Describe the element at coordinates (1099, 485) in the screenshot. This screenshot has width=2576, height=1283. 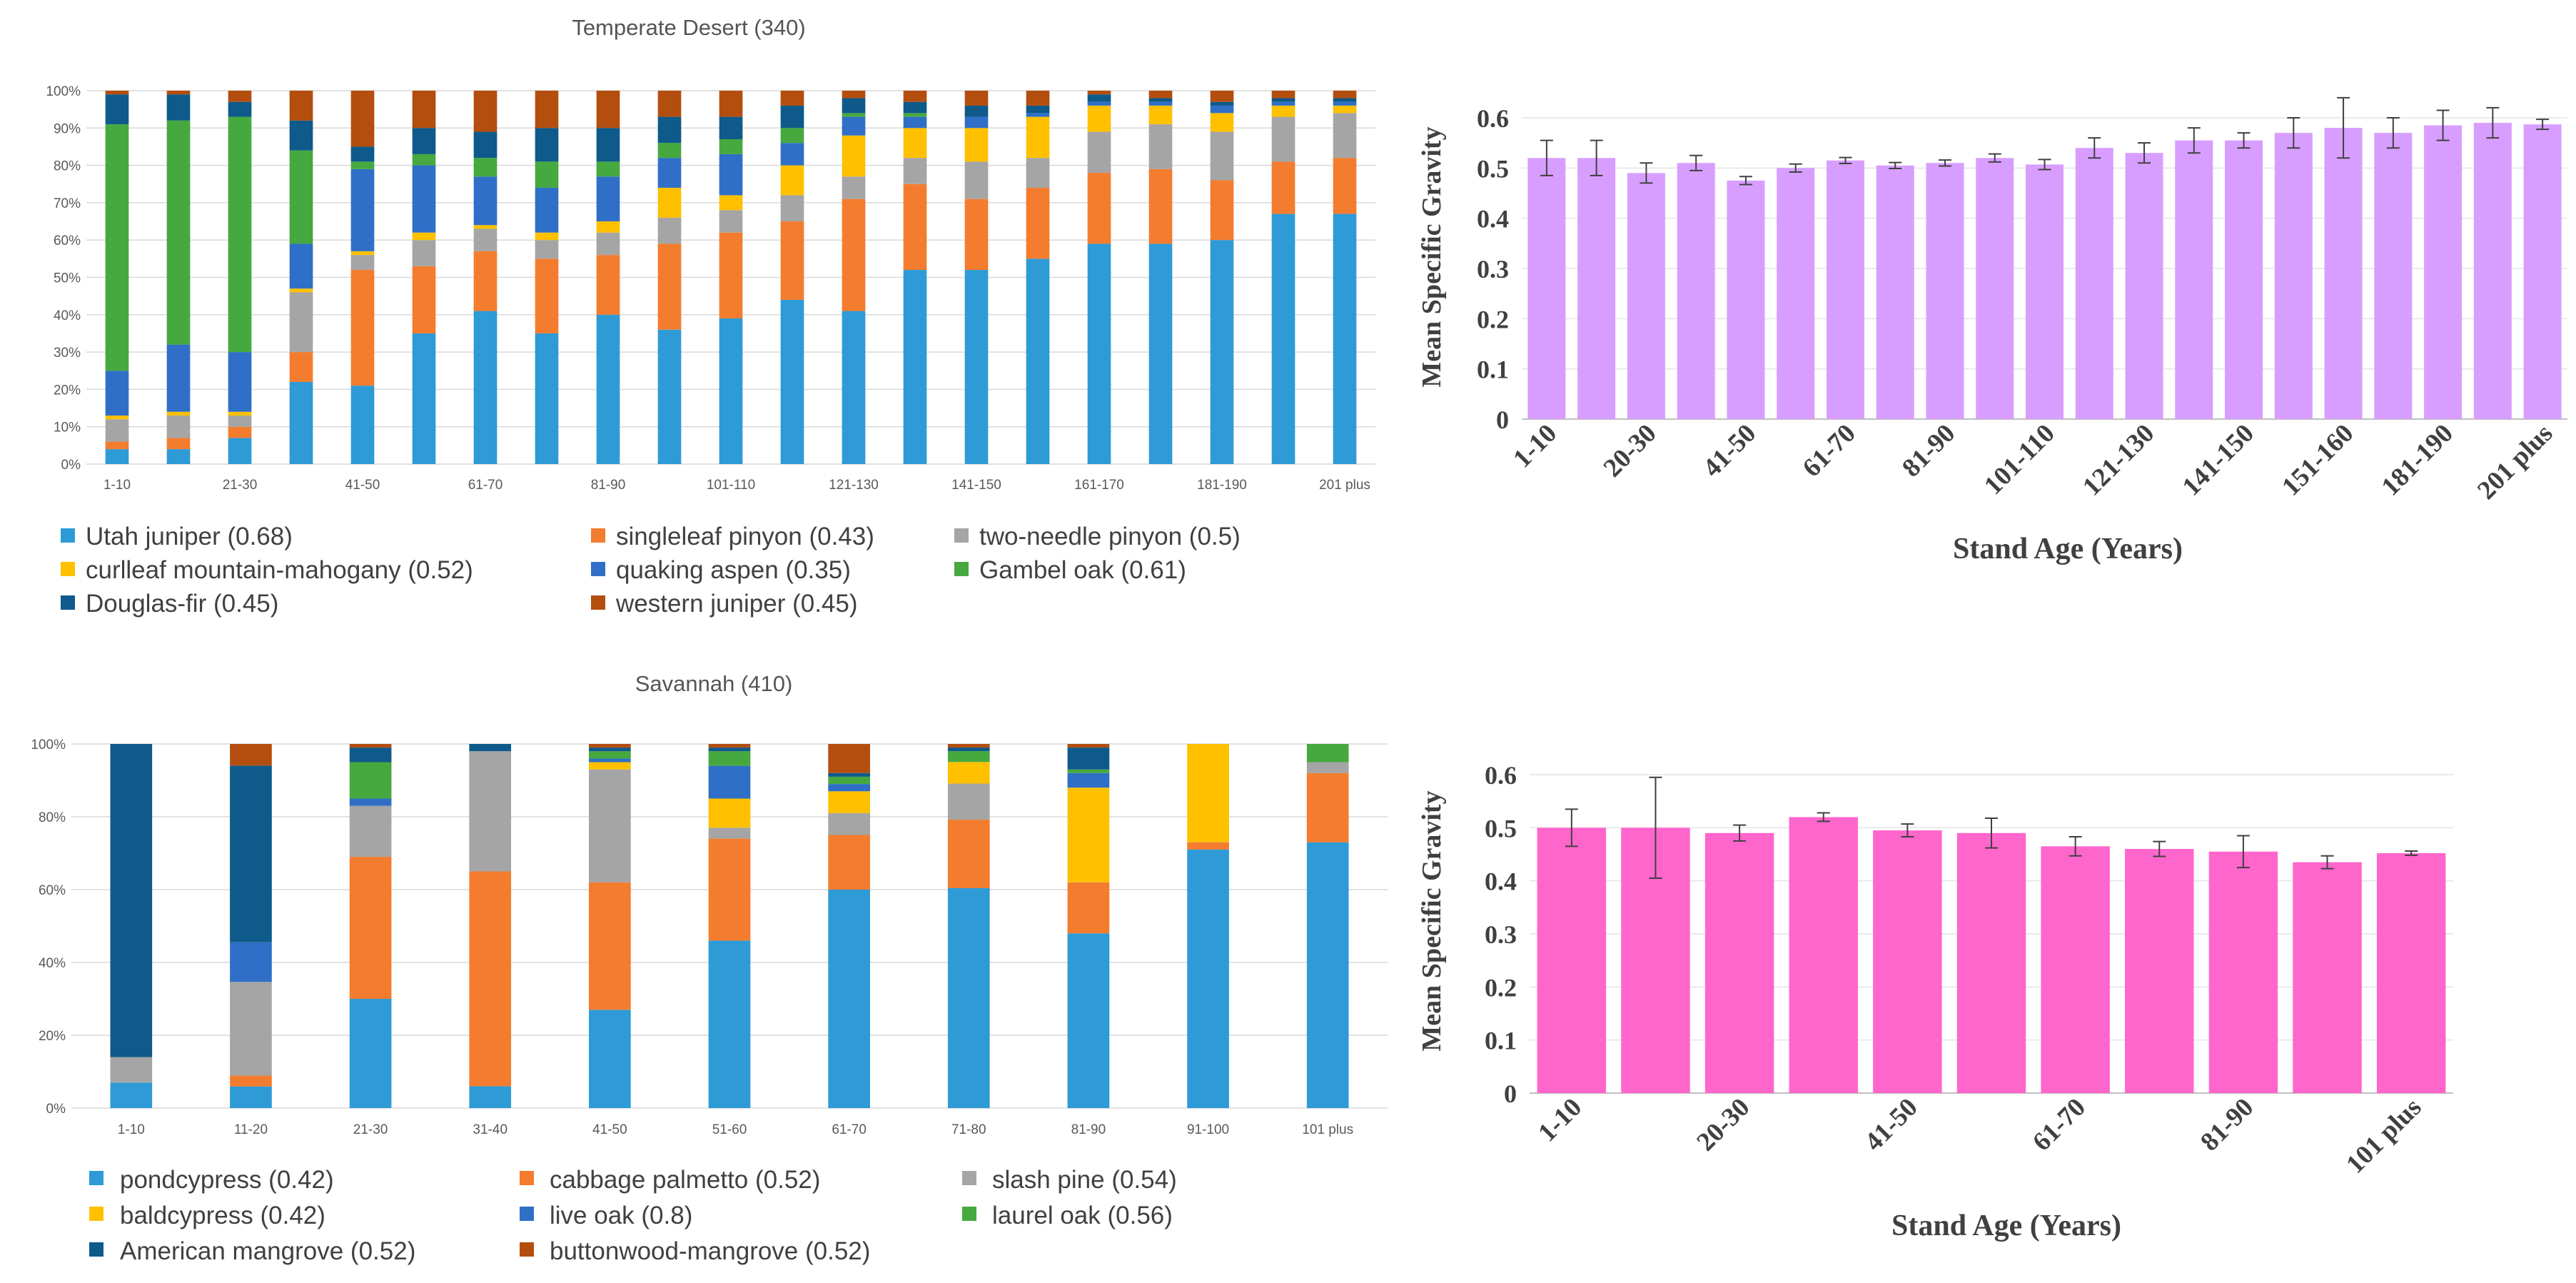
I see `x-tick-label: 161-170` at that location.